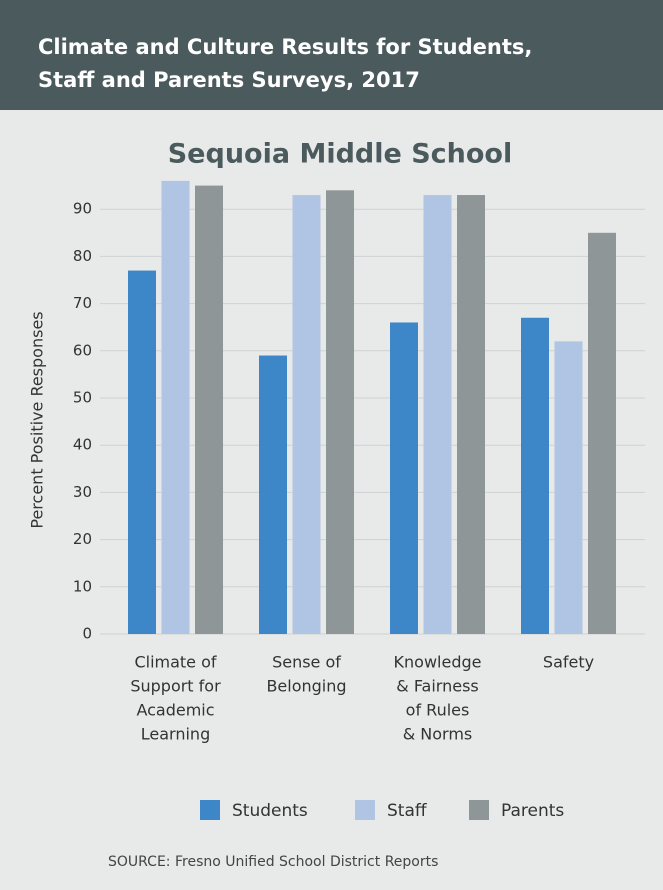  What do you see at coordinates (82, 586) in the screenshot?
I see `y-tick-label: 10` at bounding box center [82, 586].